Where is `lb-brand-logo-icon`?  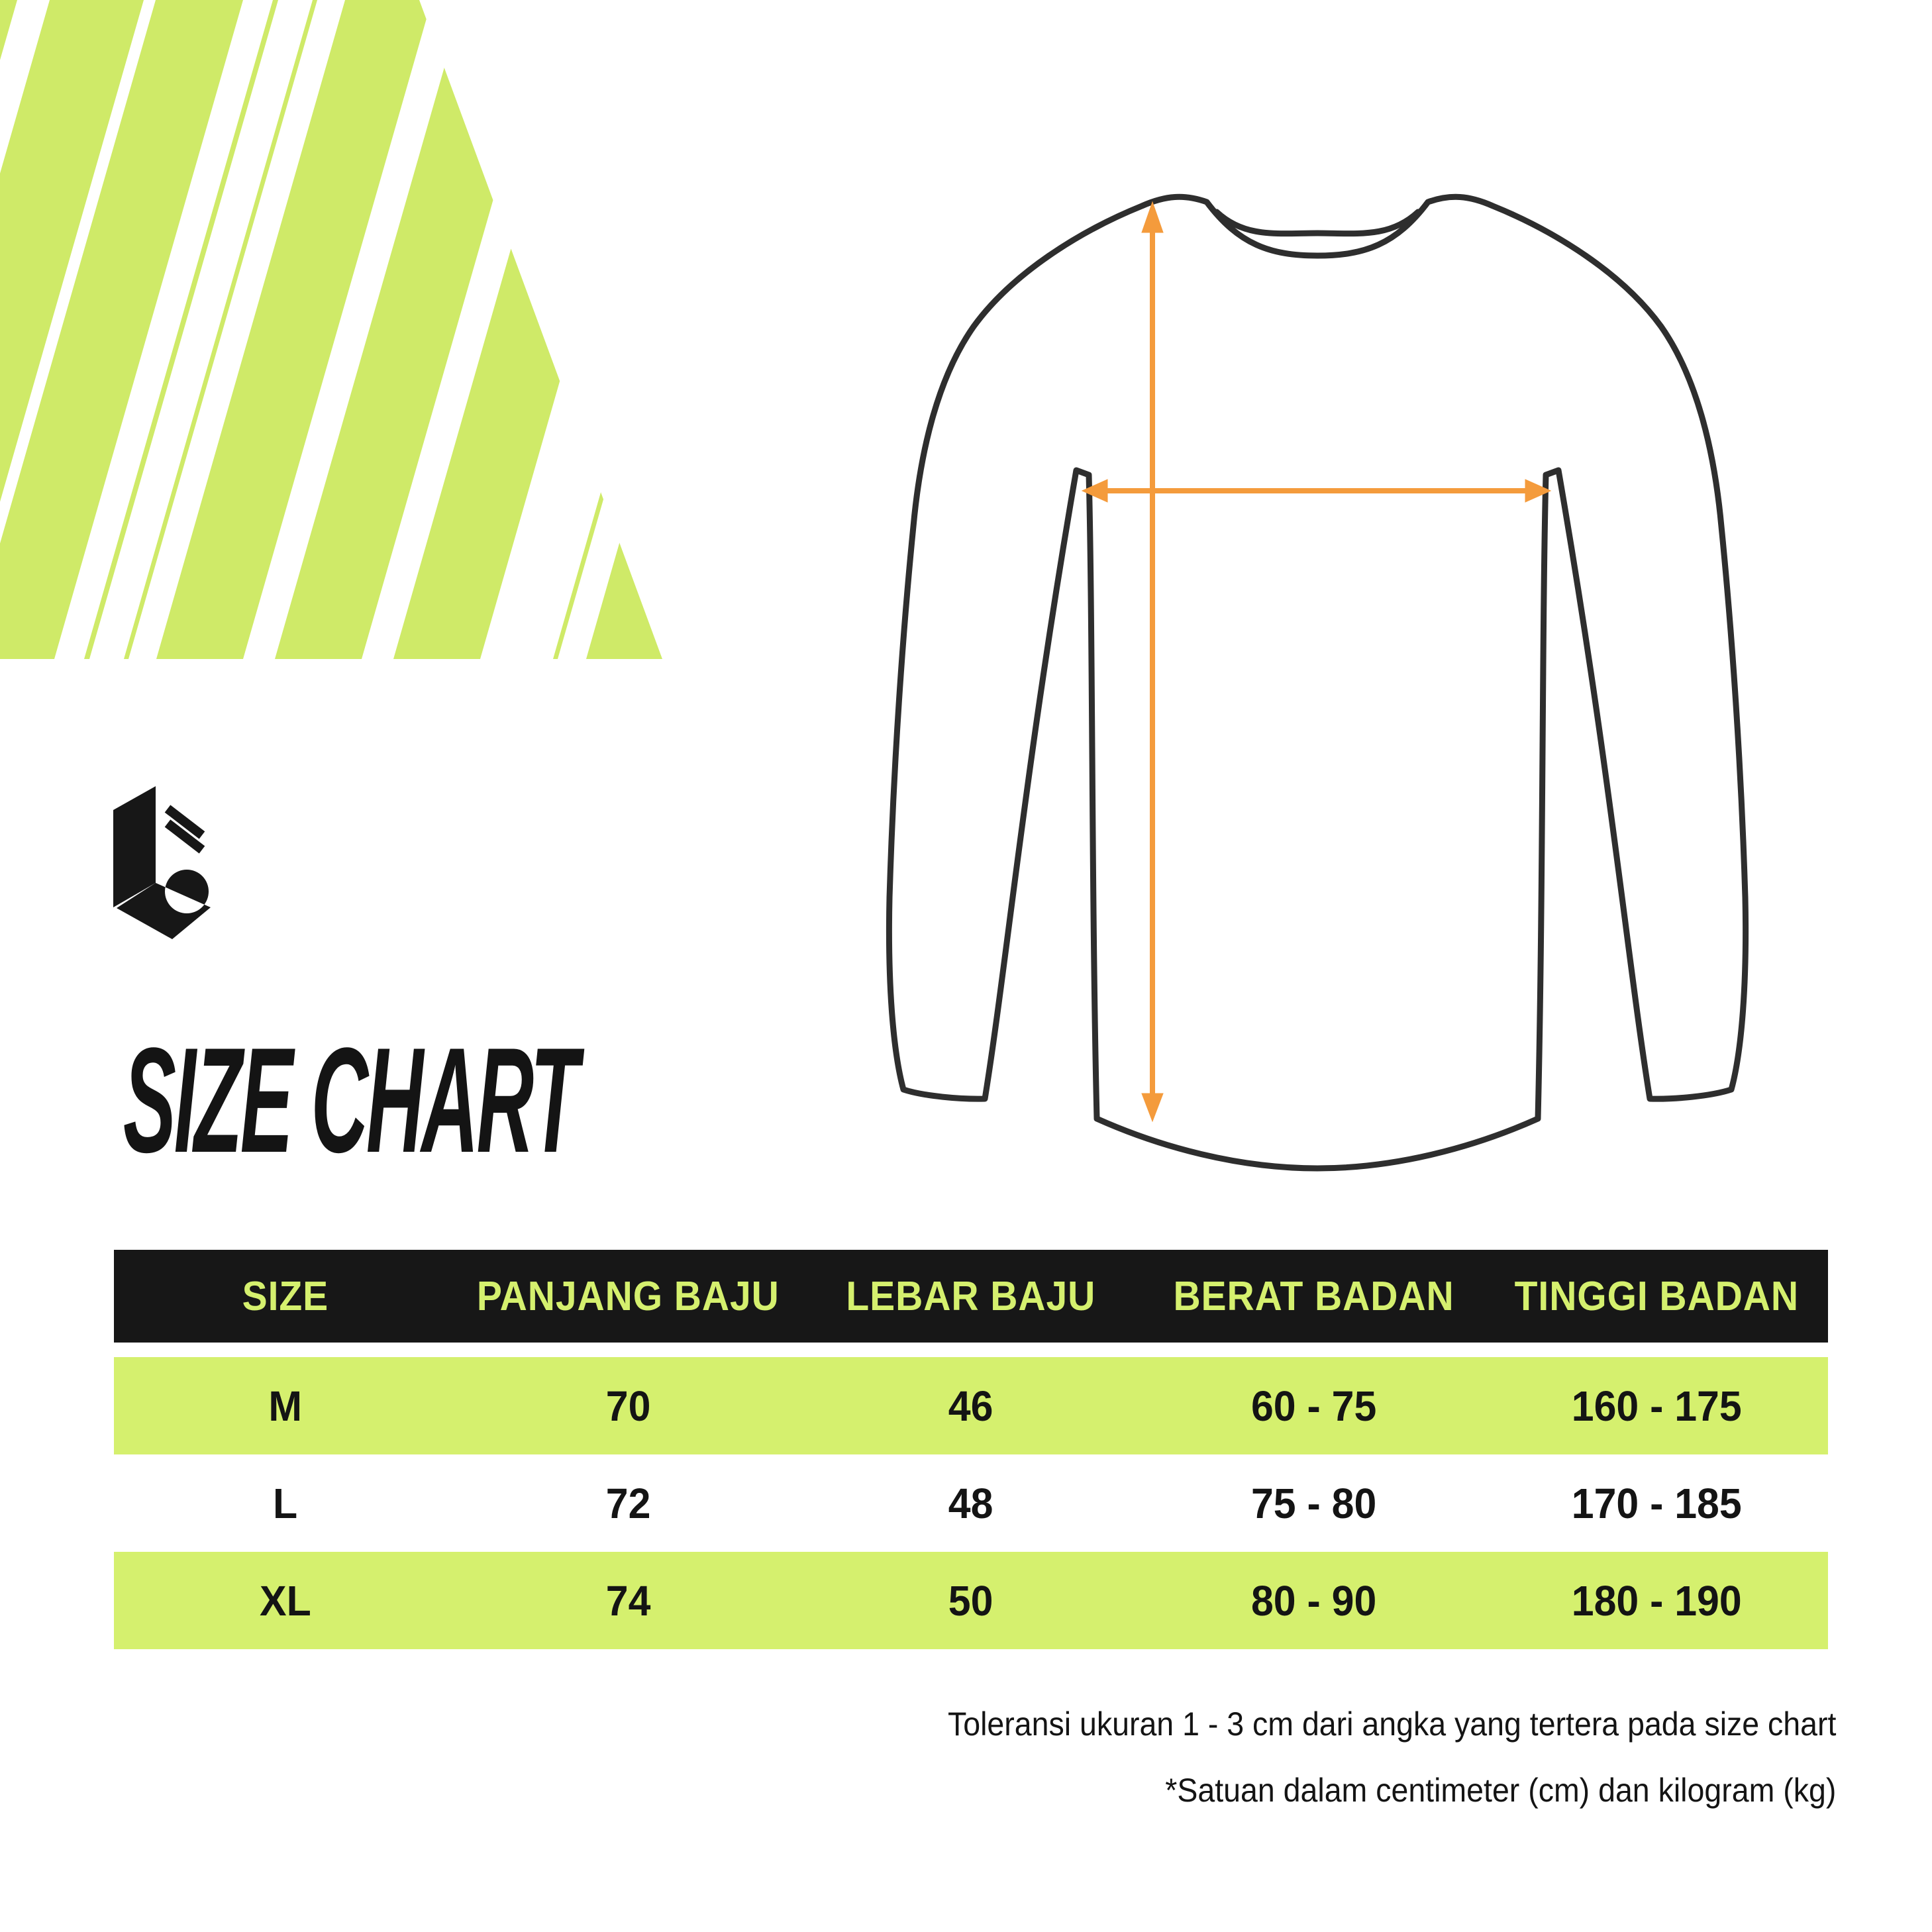
lb-brand-logo-icon is located at coordinates (162, 862).